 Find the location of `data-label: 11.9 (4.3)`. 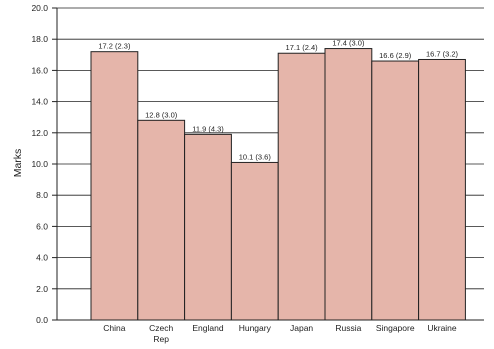

data-label: 11.9 (4.3) is located at coordinates (208, 128).